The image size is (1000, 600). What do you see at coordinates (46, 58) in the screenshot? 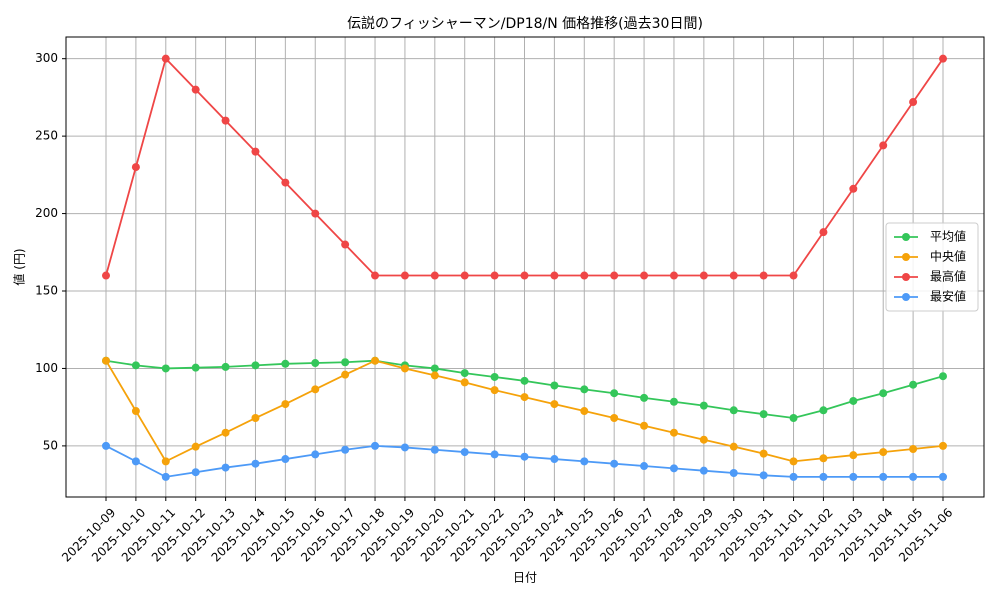
I see `y-tick-label: 300` at bounding box center [46, 58].